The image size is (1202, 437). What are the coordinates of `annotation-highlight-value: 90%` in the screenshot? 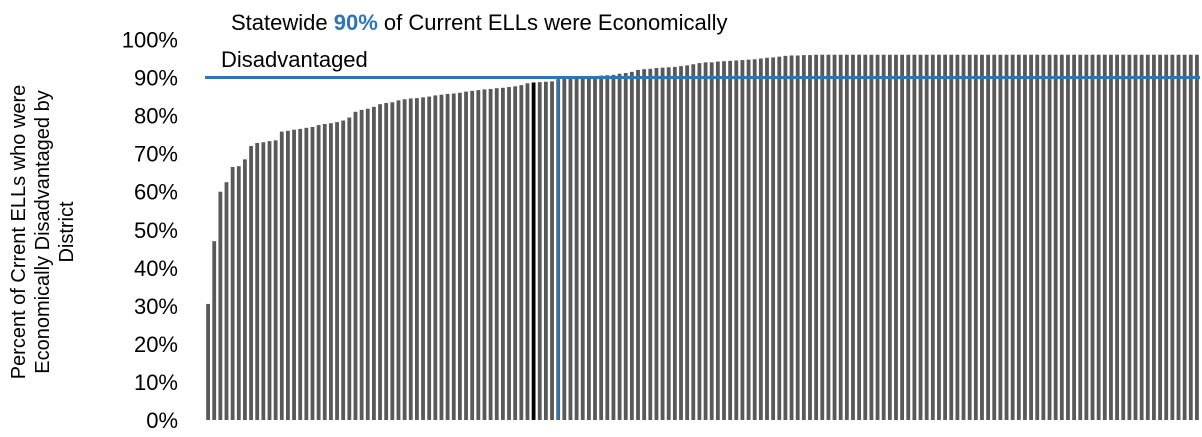 It's located at (356, 22).